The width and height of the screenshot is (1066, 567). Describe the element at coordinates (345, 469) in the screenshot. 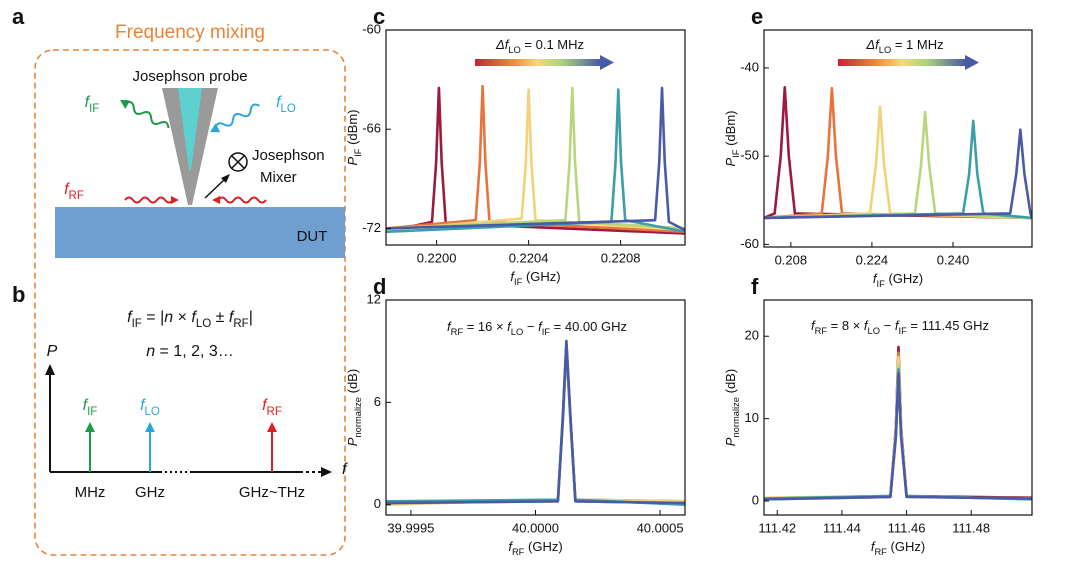

I see `axis-label: f` at that location.